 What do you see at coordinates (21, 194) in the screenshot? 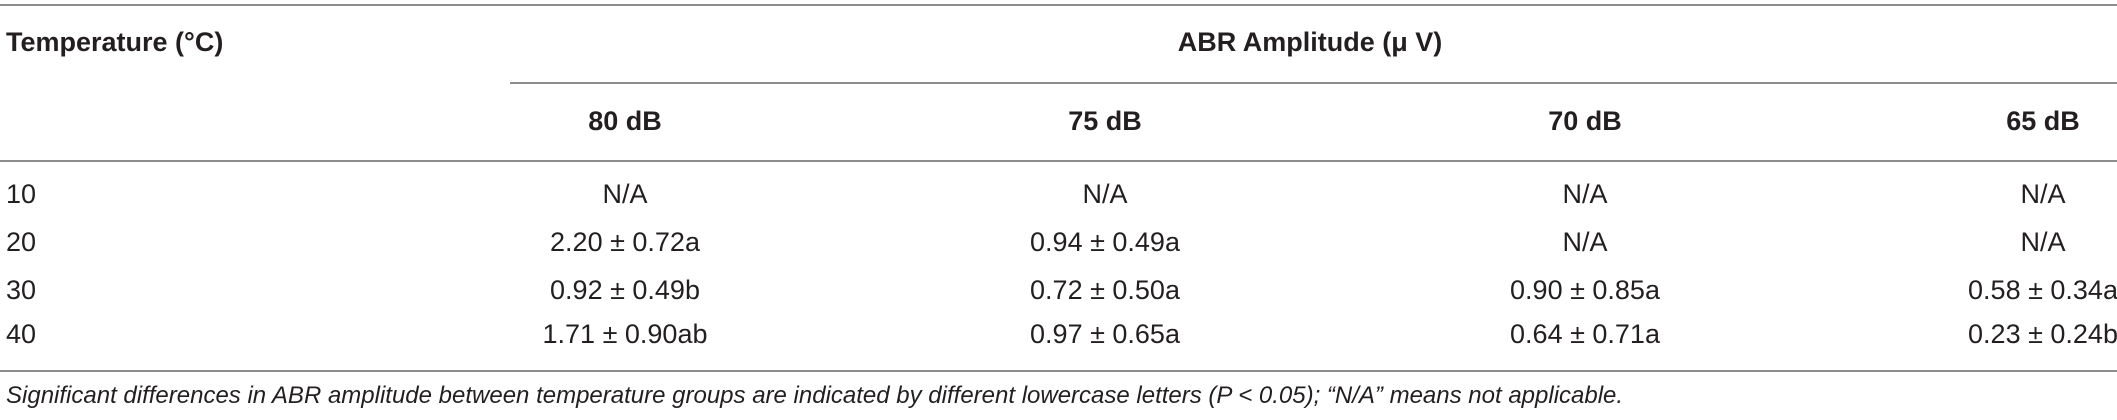
I see `row-temperature: 10` at bounding box center [21, 194].